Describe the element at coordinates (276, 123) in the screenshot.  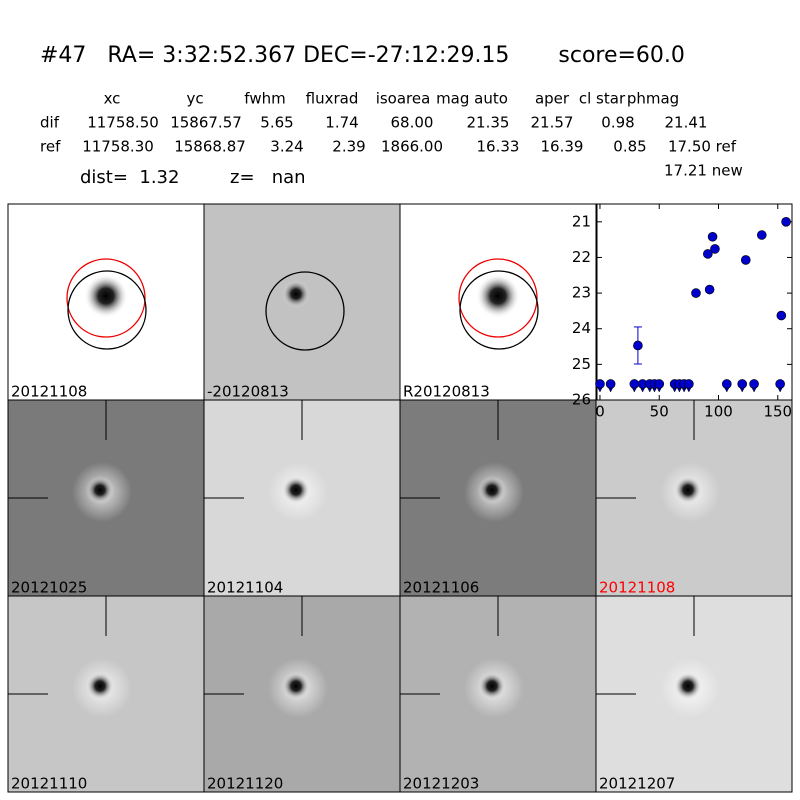
I see `table-cell: 5.65` at that location.